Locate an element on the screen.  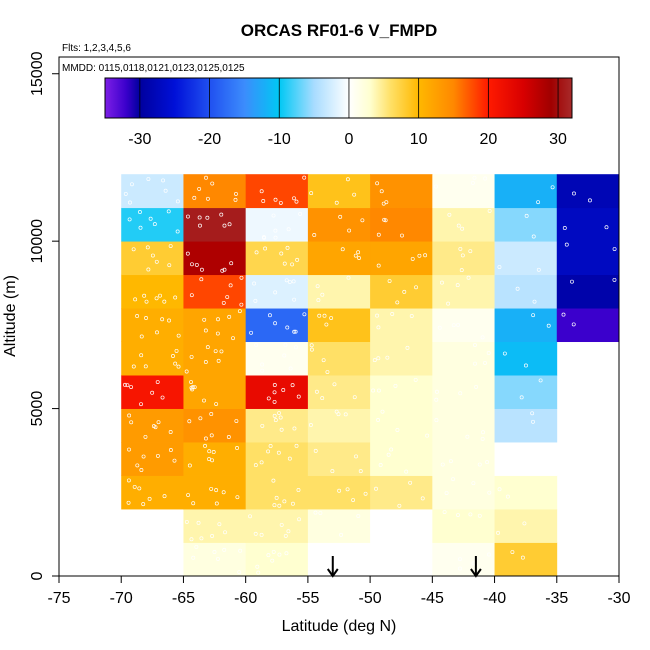
y-axis: 0 5000 10000 15000 is located at coordinates (44, 315).